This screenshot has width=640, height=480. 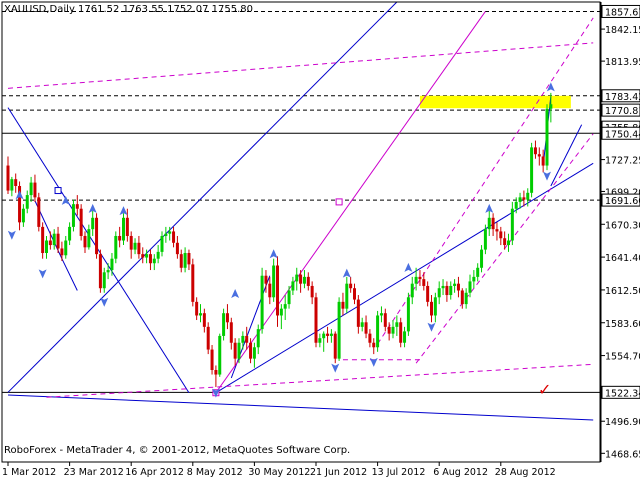 What do you see at coordinates (460, 472) in the screenshot?
I see `time-tick-label: 6 Aug 2012` at bounding box center [460, 472].